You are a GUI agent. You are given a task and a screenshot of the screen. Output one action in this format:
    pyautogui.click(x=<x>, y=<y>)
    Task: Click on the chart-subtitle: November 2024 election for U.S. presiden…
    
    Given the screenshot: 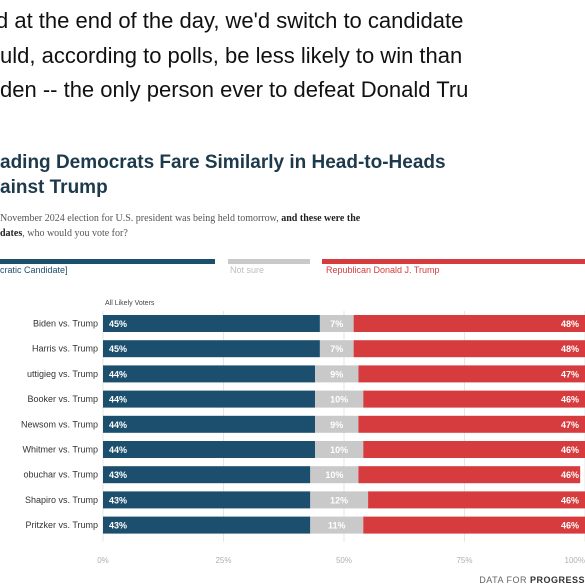 What is the action you would take?
    pyautogui.click(x=292, y=226)
    